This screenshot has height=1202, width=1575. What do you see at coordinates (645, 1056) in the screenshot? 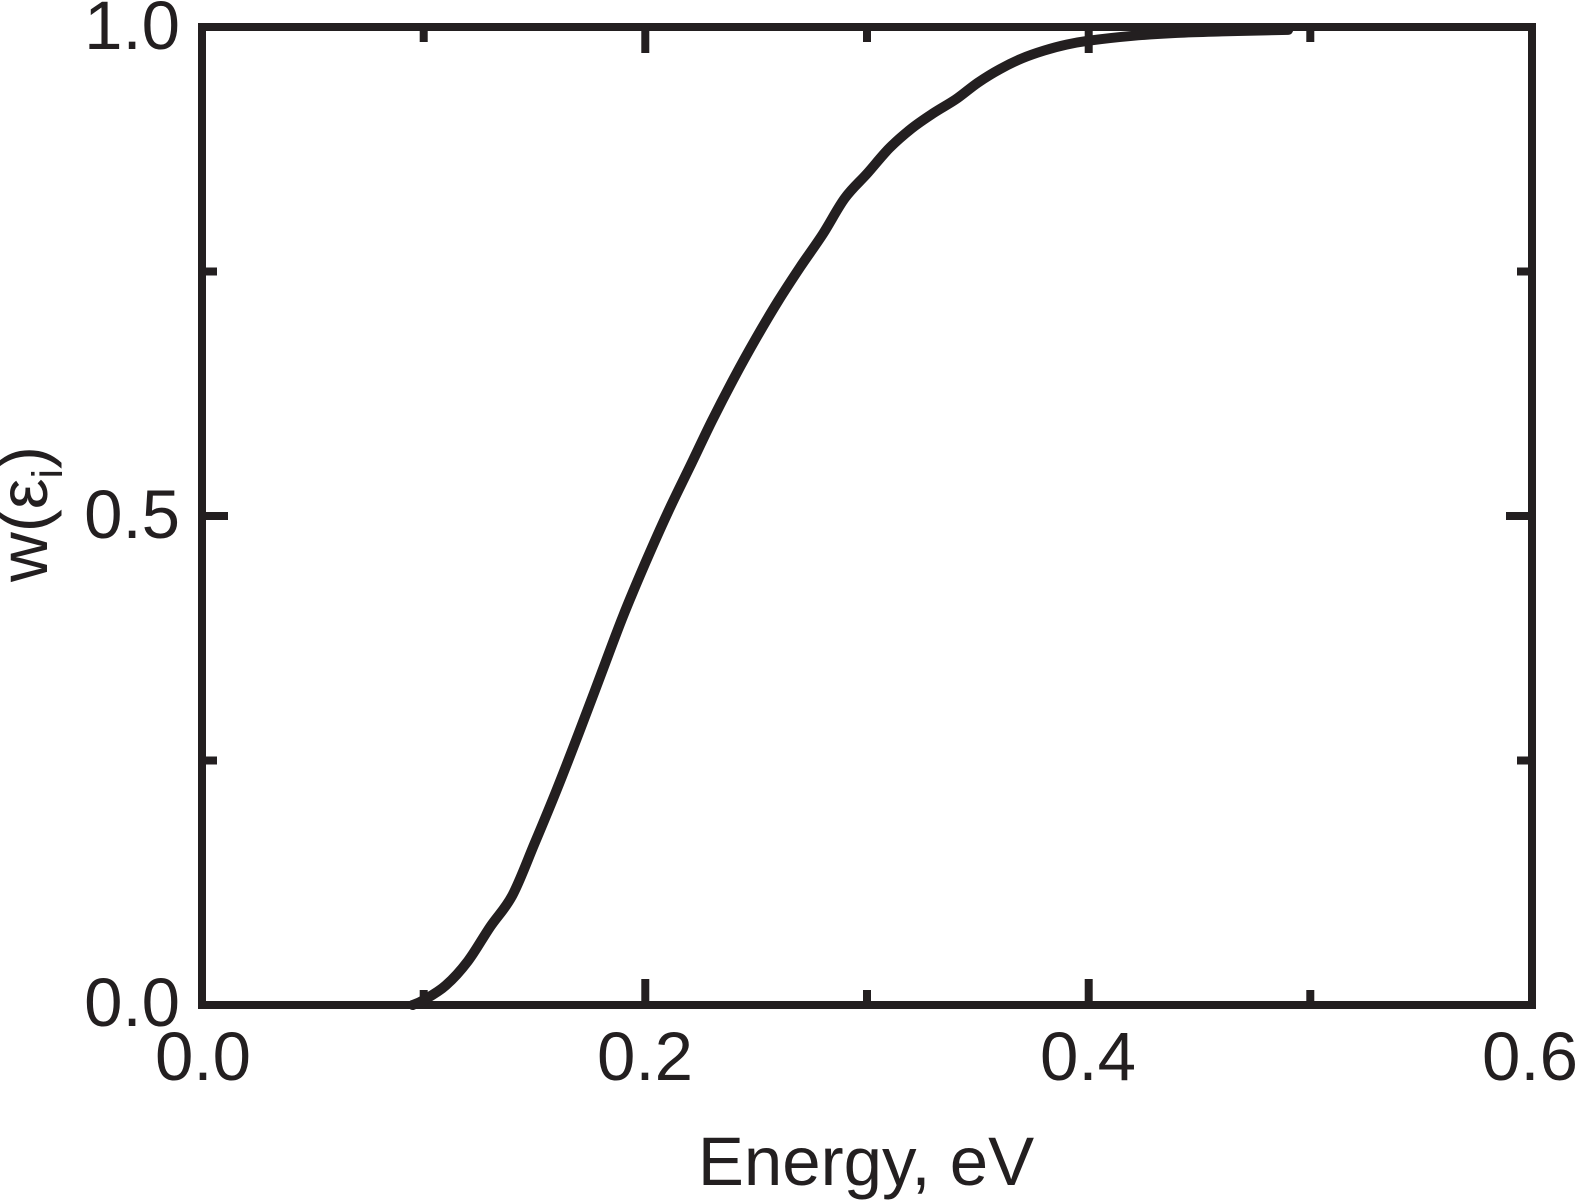
I see `x-tick-label-0.2: 0.2` at bounding box center [645, 1056].